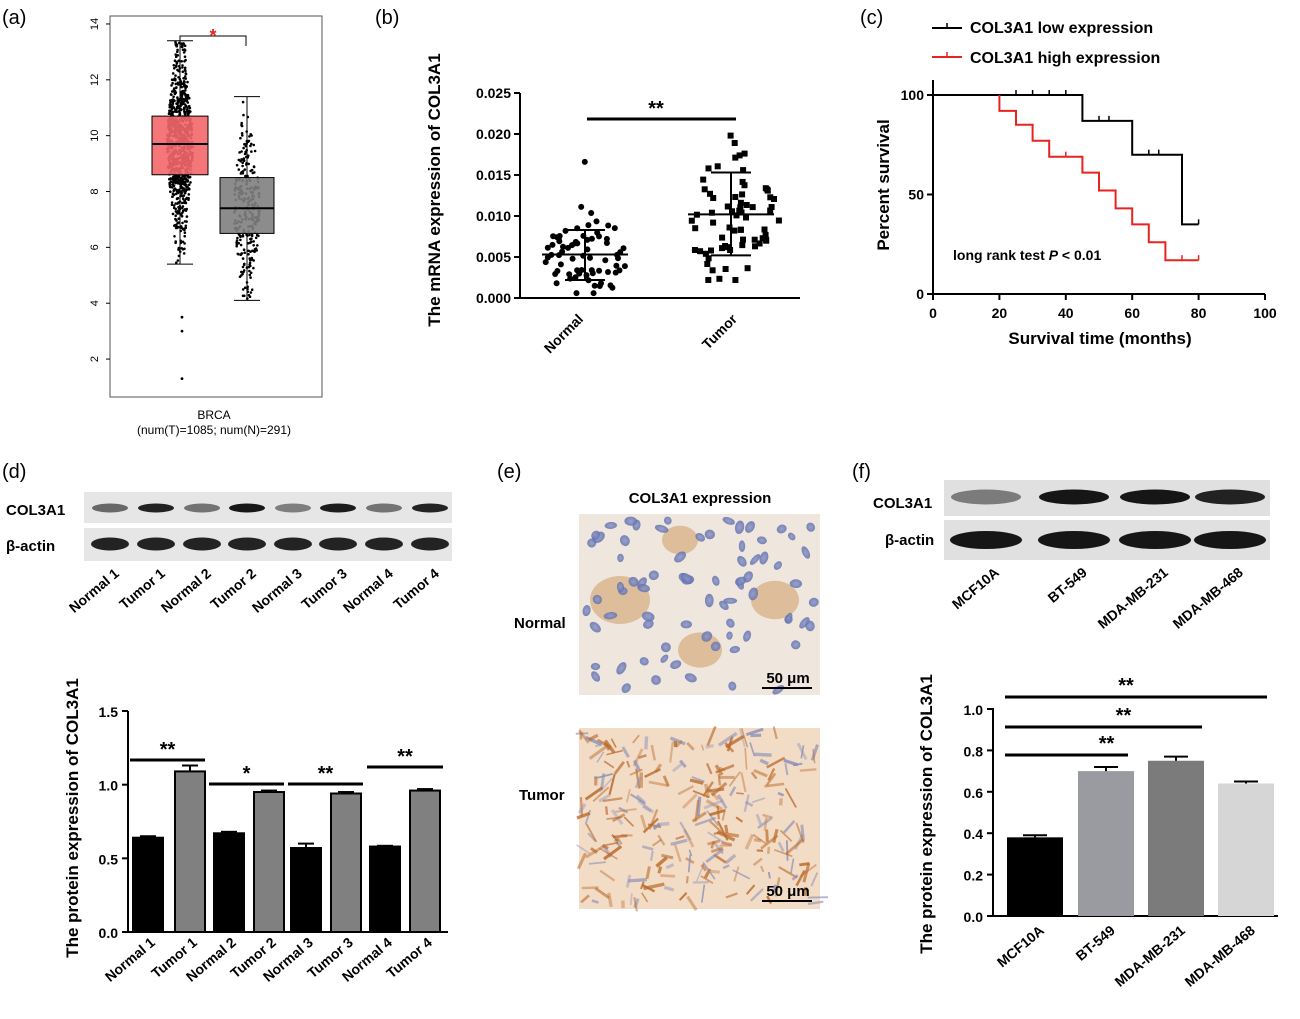  What do you see at coordinates (1095, 943) in the screenshot?
I see `panel-f-xtick-label: BT-549` at bounding box center [1095, 943].